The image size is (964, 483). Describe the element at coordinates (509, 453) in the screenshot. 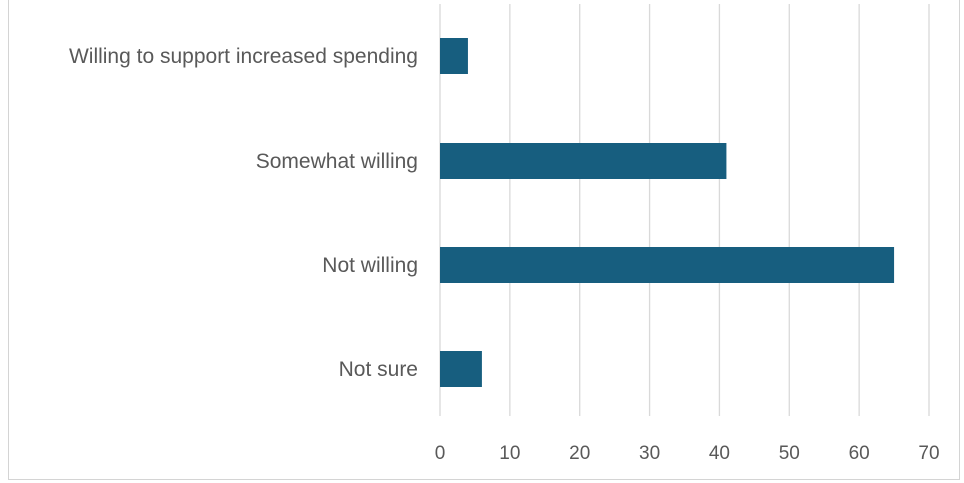

I see `x-tick-label: 10` at that location.